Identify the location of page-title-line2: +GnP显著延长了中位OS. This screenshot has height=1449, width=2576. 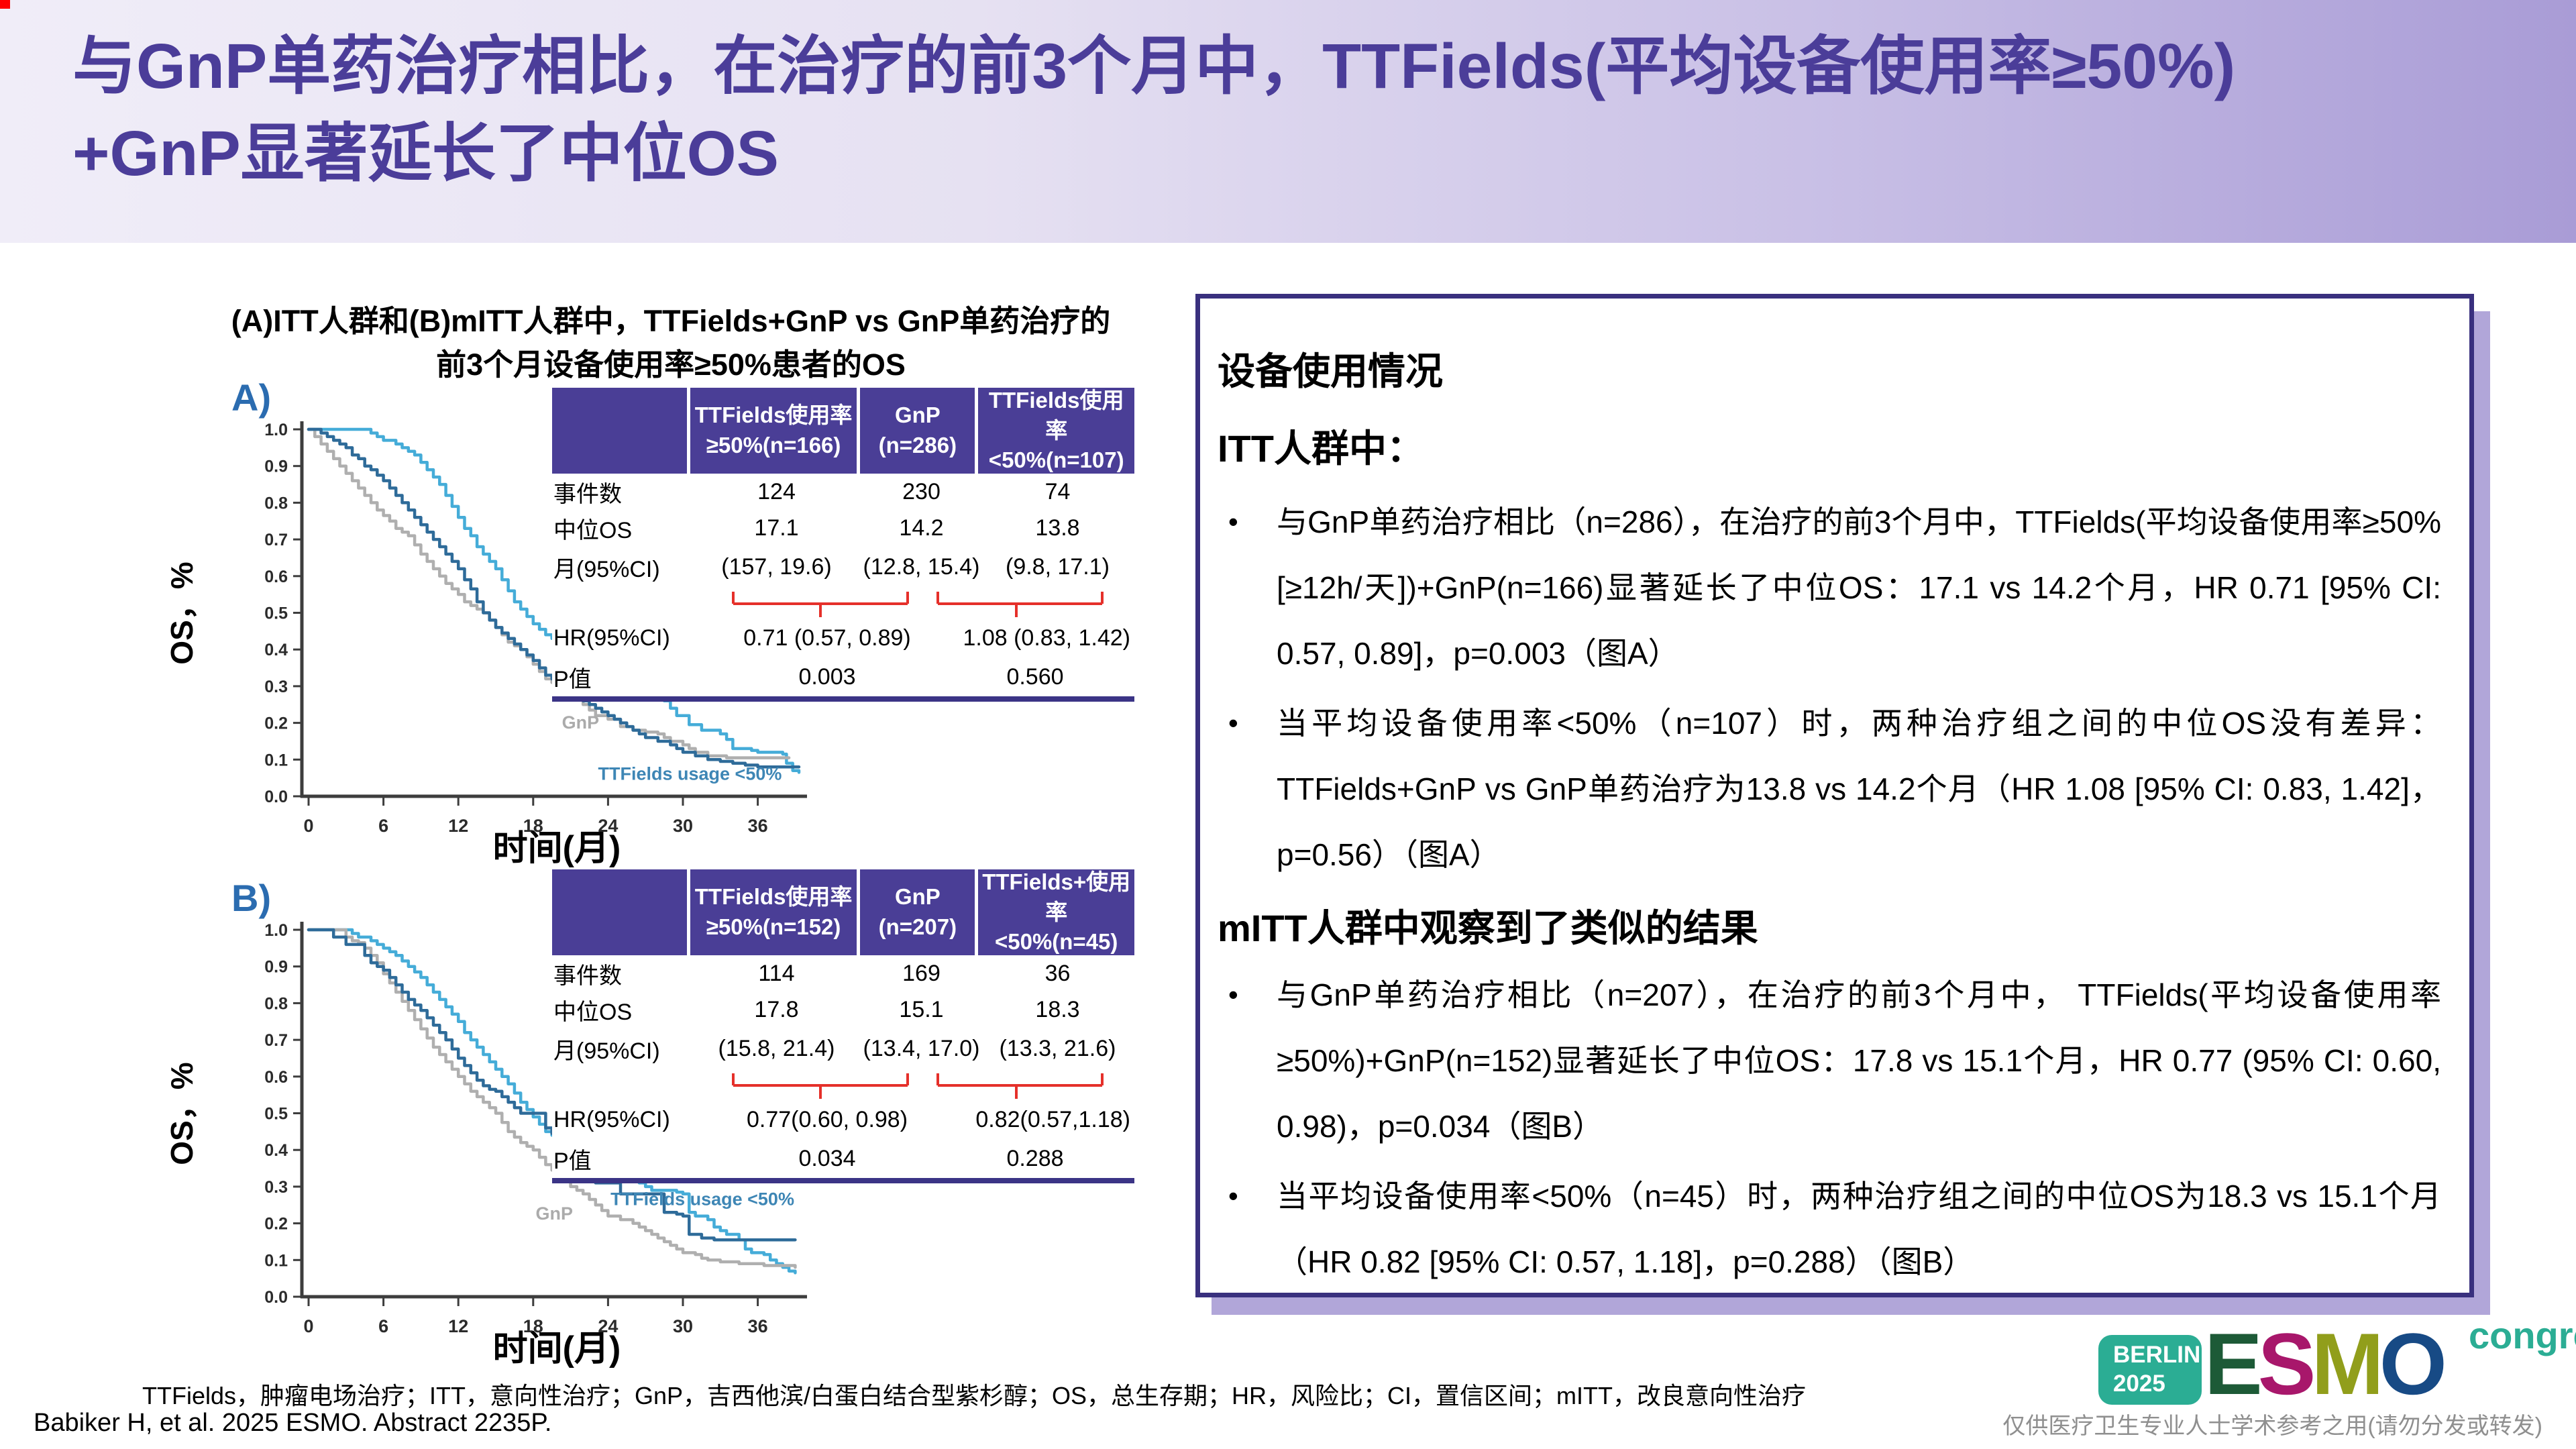
(426, 154).